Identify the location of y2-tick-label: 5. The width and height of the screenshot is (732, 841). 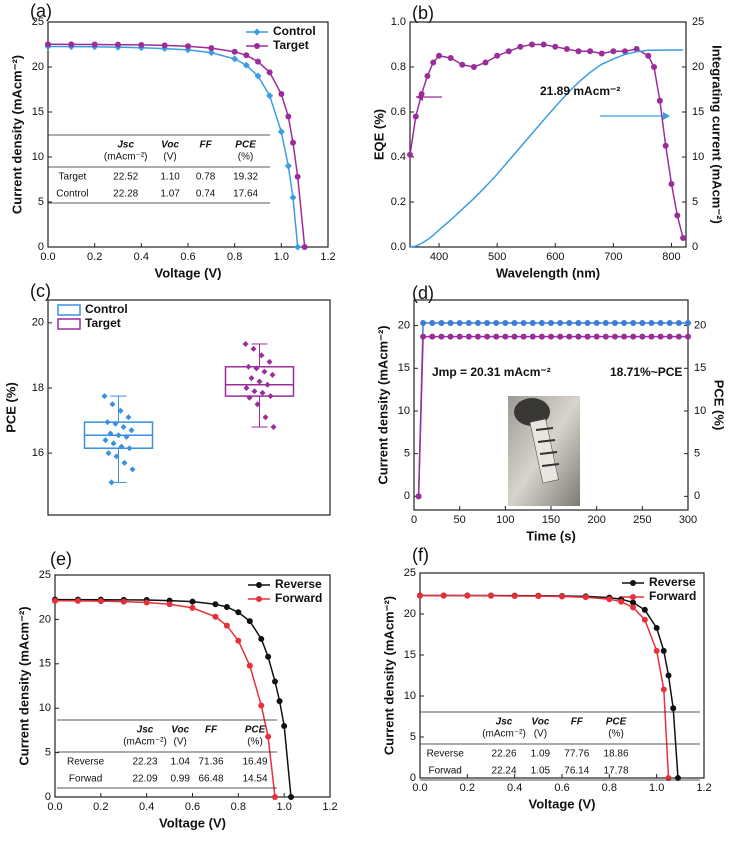
(695, 202).